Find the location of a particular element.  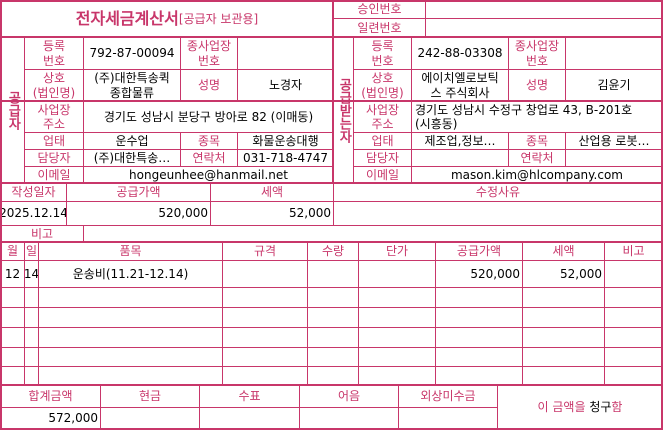

border-right is located at coordinates (662, 215).